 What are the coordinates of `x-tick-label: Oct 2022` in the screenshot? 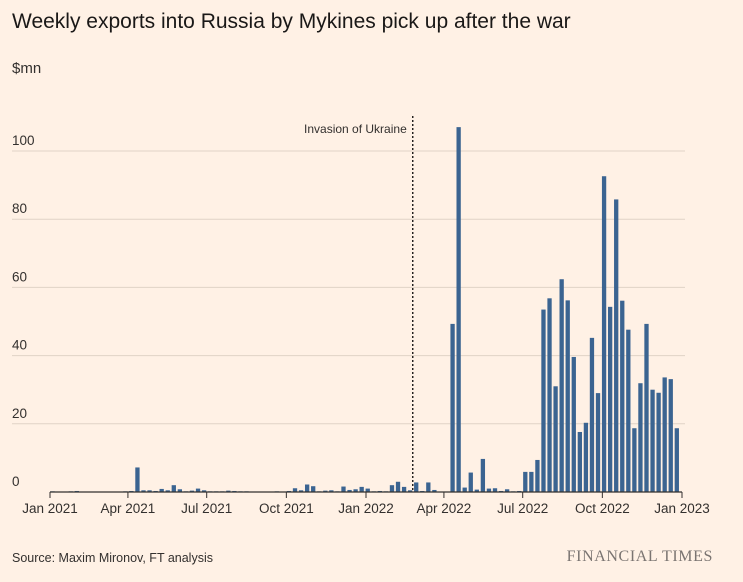 It's located at (602, 508).